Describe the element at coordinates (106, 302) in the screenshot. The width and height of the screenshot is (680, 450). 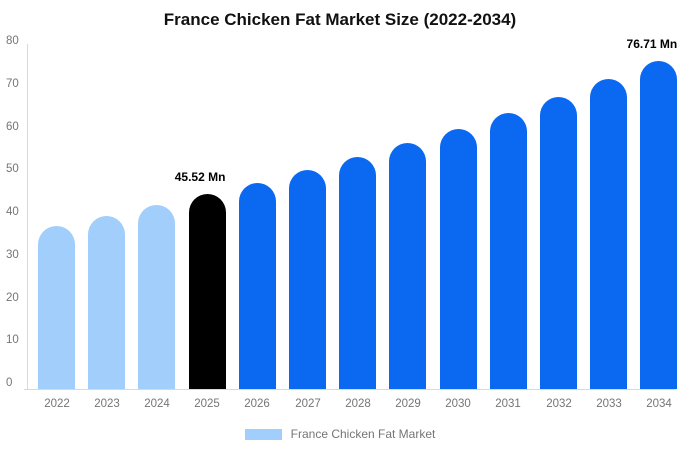
I see `bar-2023` at that location.